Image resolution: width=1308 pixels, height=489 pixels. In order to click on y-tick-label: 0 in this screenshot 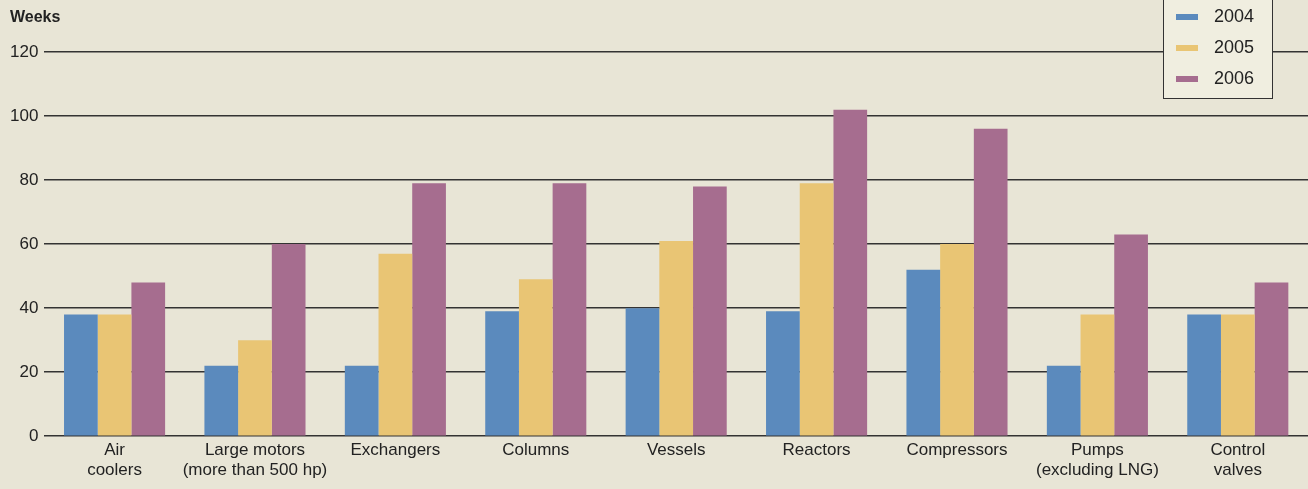, I will do `click(33, 435)`.